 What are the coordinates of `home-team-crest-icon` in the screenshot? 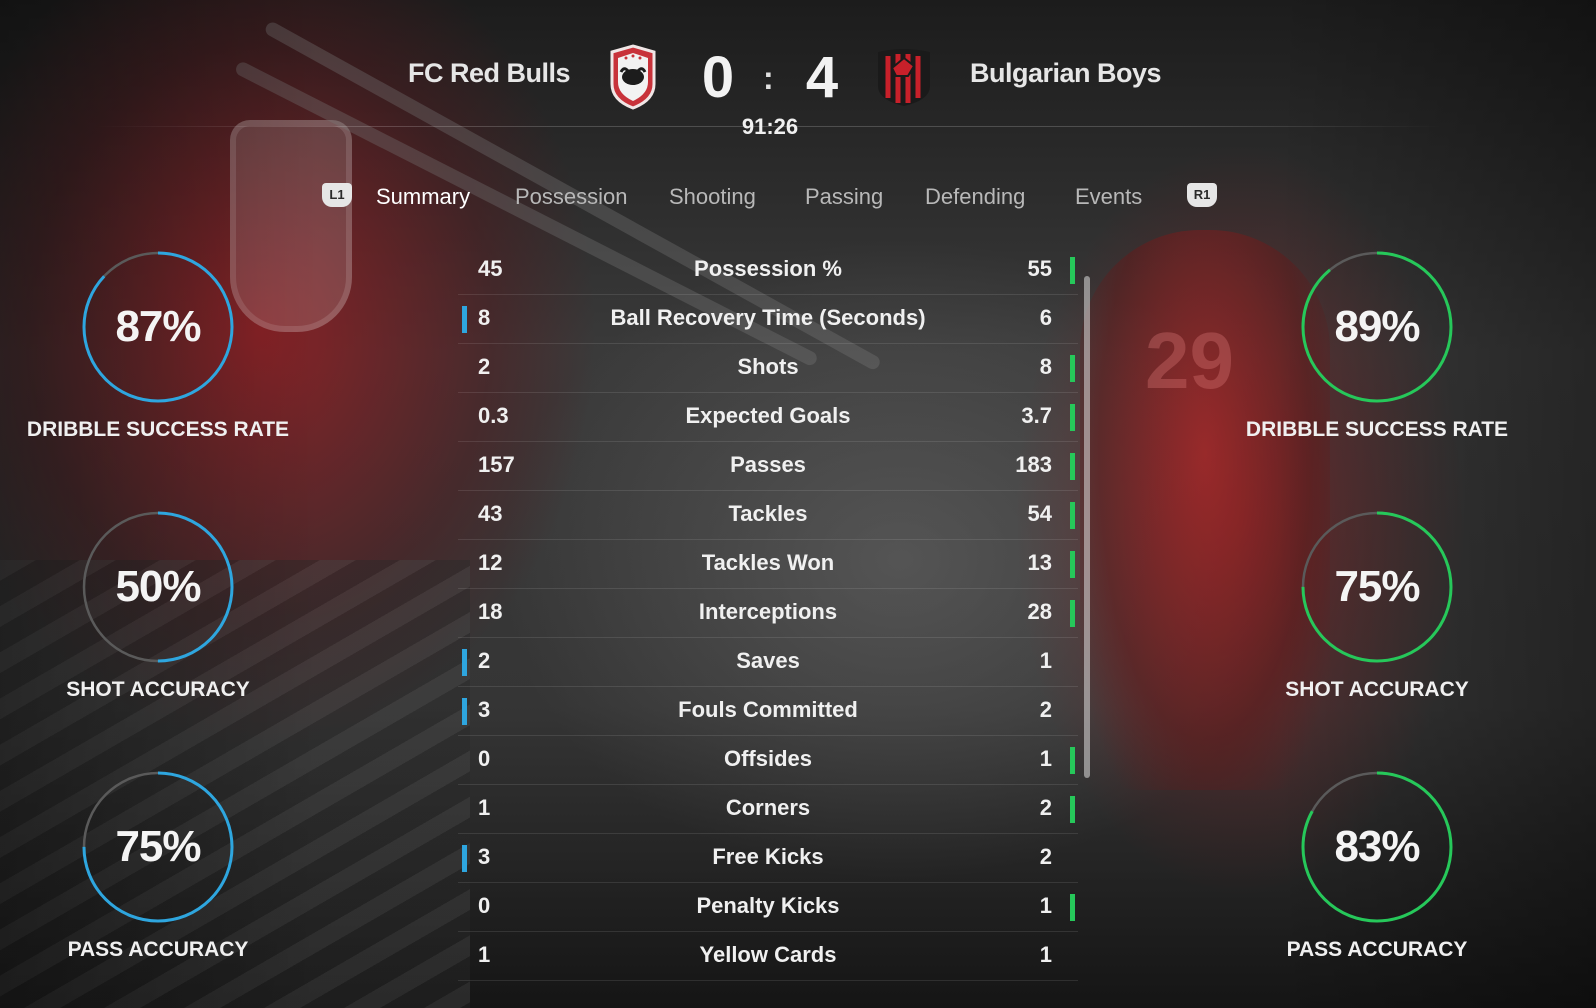 It's located at (633, 77).